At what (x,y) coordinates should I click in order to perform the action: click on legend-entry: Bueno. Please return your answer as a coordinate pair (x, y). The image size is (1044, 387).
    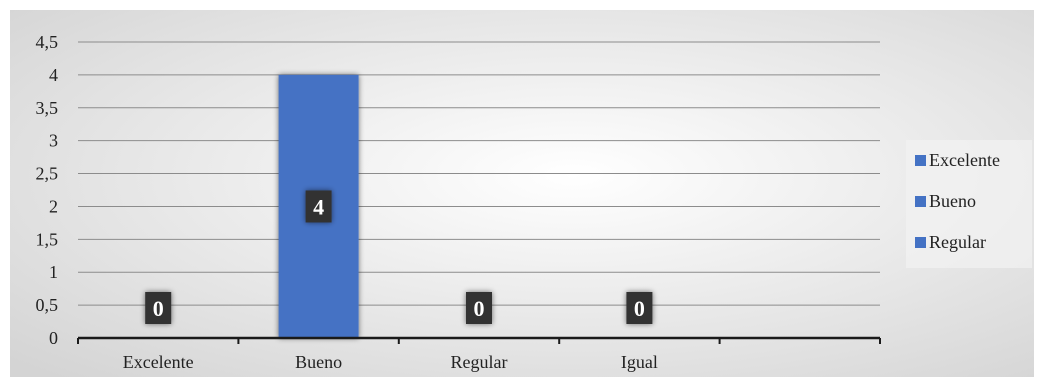
    Looking at the image, I should click on (952, 201).